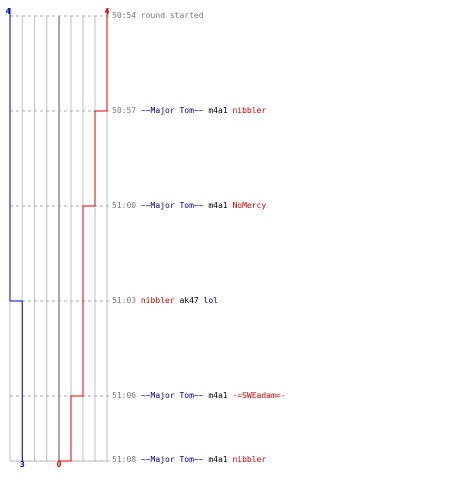  What do you see at coordinates (259, 395) in the screenshot?
I see `victim-name: -=SWEadam=-` at bounding box center [259, 395].